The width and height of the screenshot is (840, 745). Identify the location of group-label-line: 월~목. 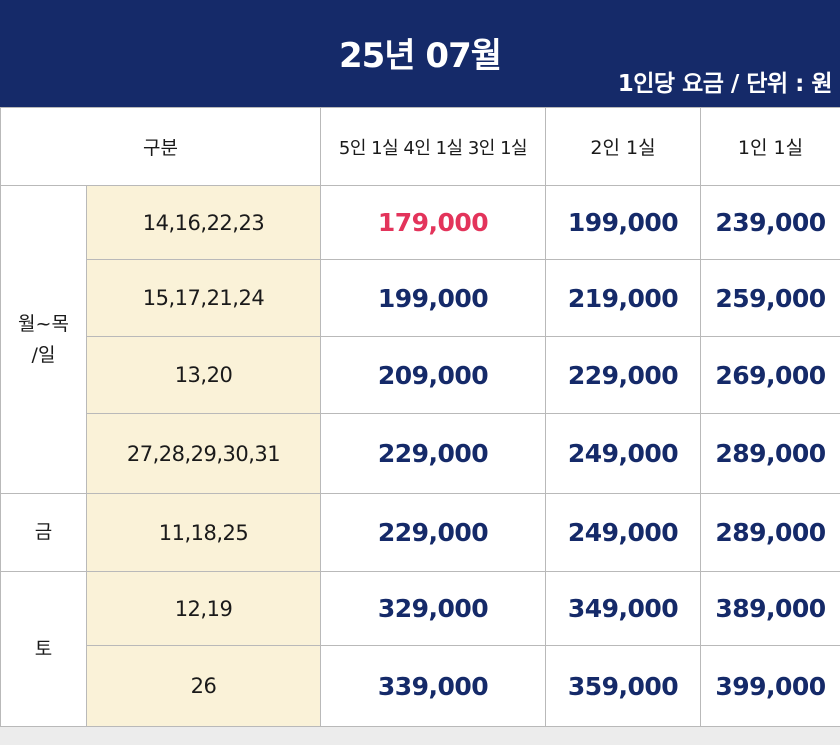
(43, 323).